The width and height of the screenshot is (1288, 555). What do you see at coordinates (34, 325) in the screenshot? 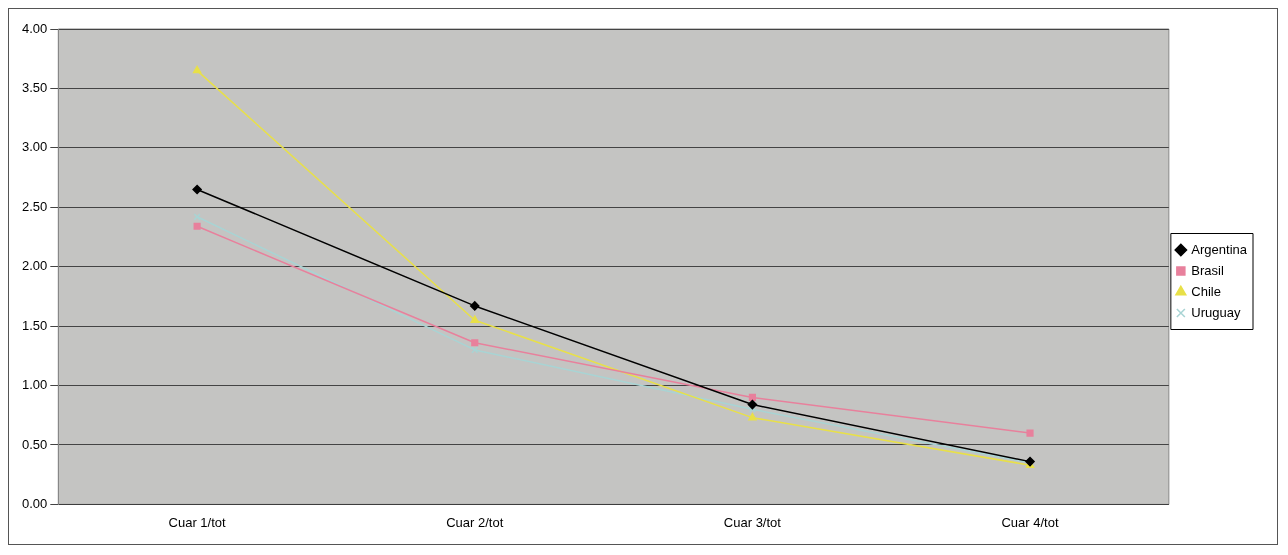
I see `y-tick-label: 1.50` at bounding box center [34, 325].